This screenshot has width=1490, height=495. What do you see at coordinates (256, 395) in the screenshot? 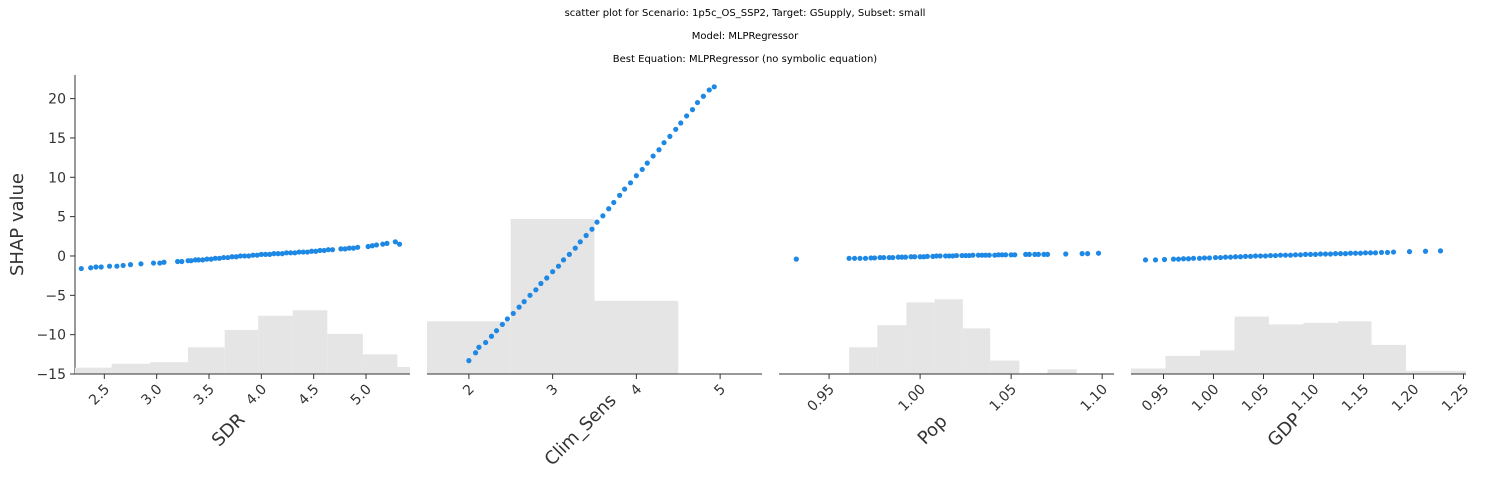
I see `x-tick-label: 4.0` at bounding box center [256, 395].